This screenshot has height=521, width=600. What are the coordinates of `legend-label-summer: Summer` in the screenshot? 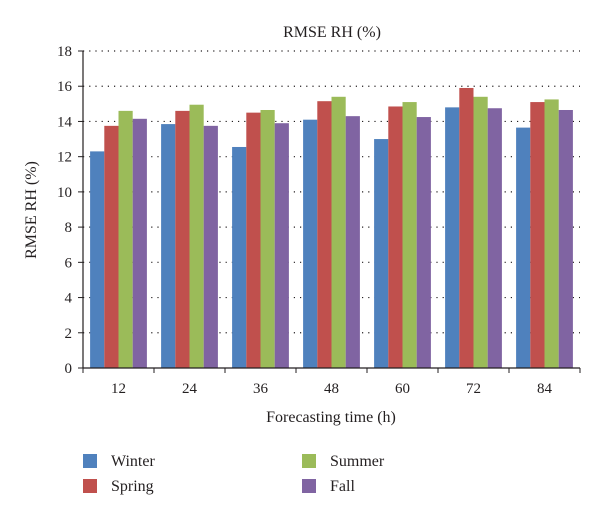 It's located at (357, 461).